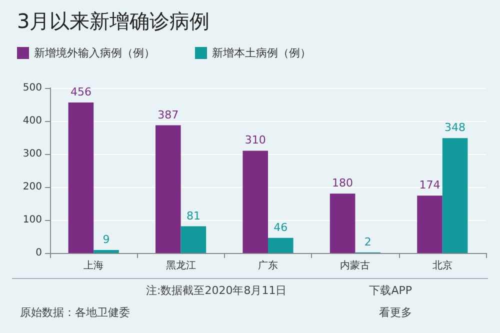 This screenshot has width=500, height=333. What do you see at coordinates (193, 215) in the screenshot?
I see `data-label: 81` at bounding box center [193, 215].